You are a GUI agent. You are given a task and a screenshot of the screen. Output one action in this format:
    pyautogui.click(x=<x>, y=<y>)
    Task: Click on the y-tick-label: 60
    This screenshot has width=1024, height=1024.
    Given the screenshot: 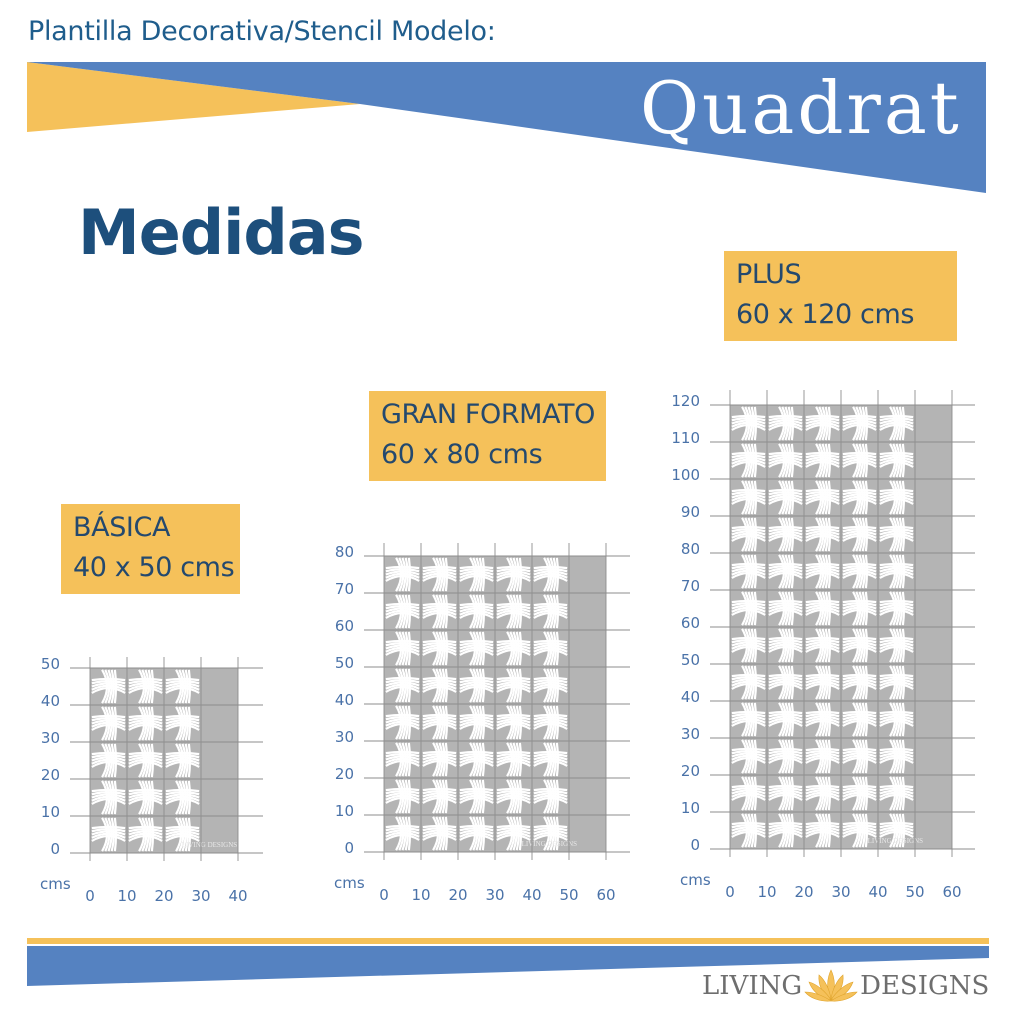 What is the action you would take?
    pyautogui.click(x=690, y=623)
    